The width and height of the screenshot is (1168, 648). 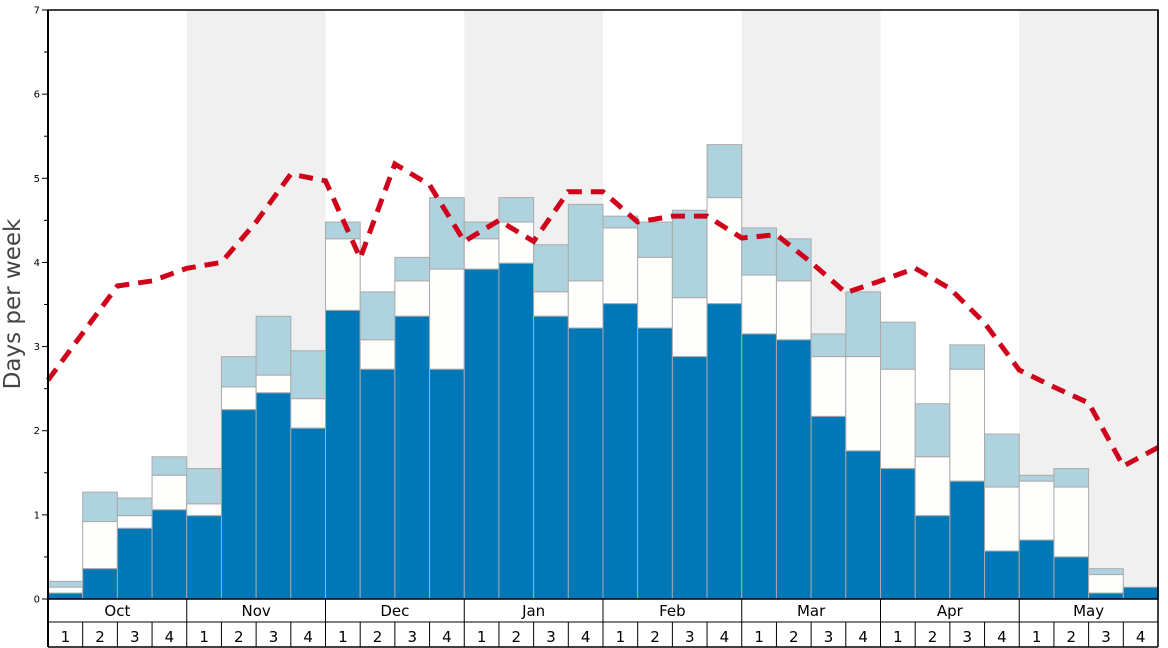 What do you see at coordinates (37, 263) in the screenshot?
I see `y-tick-label: 4` at bounding box center [37, 263].